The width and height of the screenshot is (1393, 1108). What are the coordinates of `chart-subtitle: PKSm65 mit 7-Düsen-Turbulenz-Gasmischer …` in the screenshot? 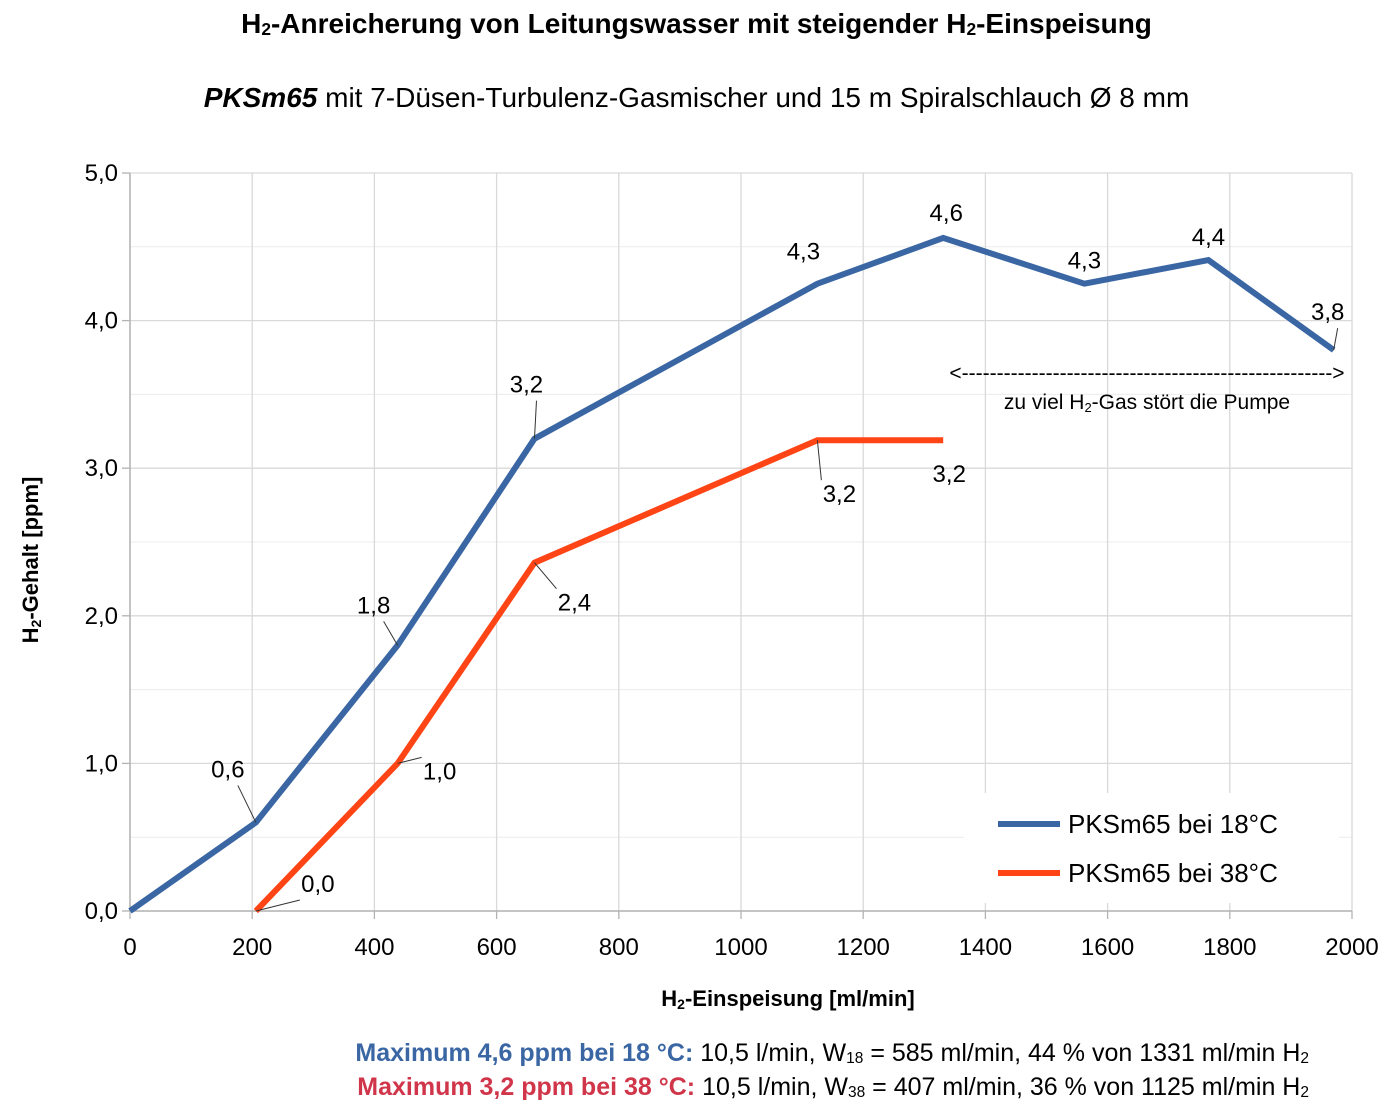 It's located at (696, 97).